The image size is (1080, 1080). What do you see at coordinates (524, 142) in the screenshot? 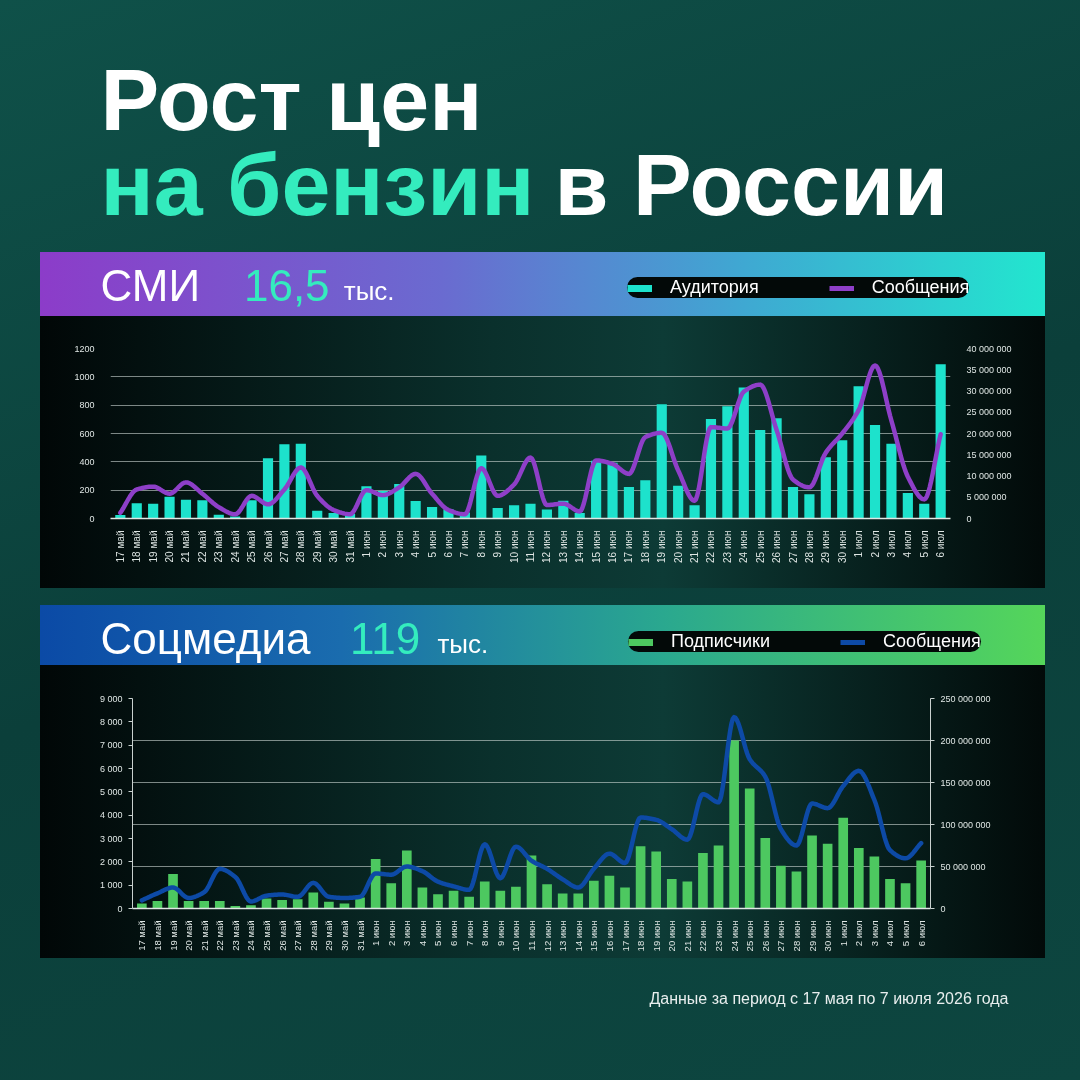
I see `chart-title: Рост цен на бензин в России` at bounding box center [524, 142].